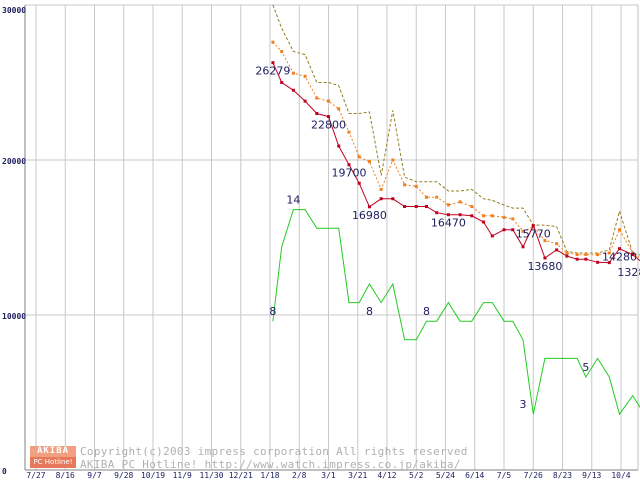 Image resolution: width=640 pixels, height=480 pixels. What do you see at coordinates (533, 475) in the screenshot?
I see `x-tick-label: 7/26` at bounding box center [533, 475].